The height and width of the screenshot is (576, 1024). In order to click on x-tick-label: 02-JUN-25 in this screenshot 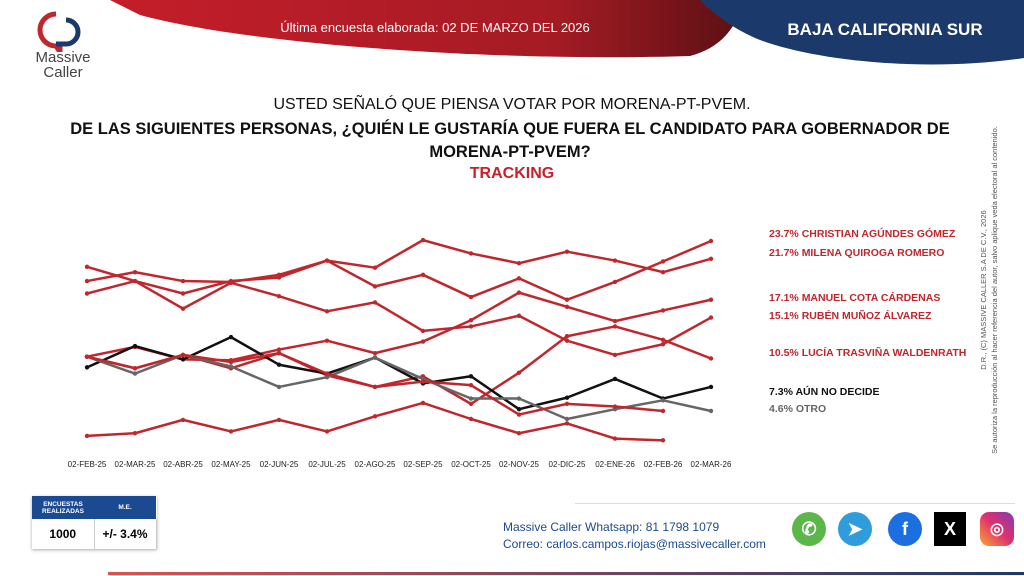, I will do `click(279, 464)`.